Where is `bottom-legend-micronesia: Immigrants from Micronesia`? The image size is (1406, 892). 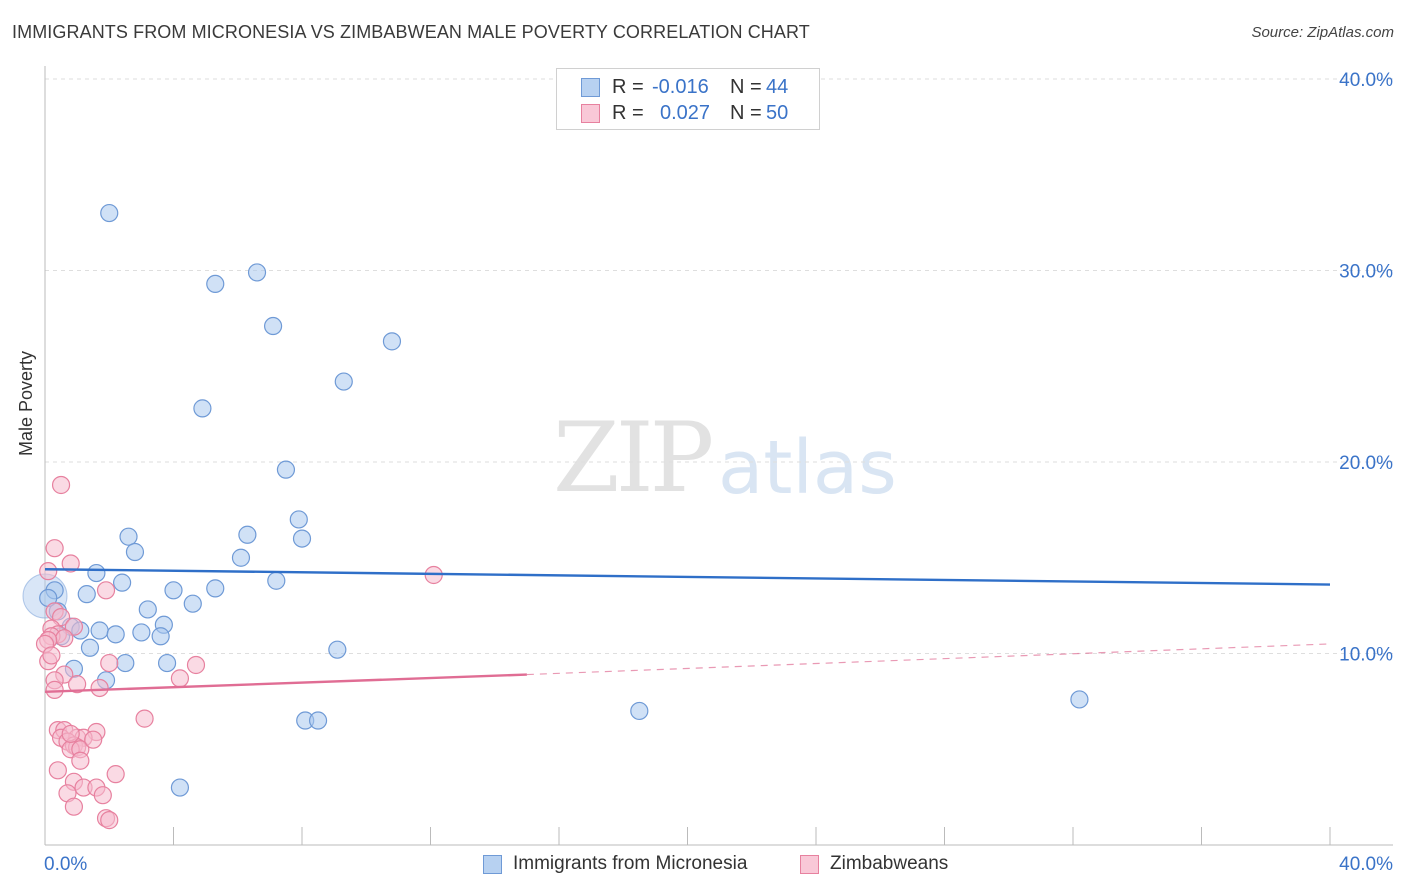 bottom-legend-micronesia: Immigrants from Micronesia is located at coordinates (615, 864).